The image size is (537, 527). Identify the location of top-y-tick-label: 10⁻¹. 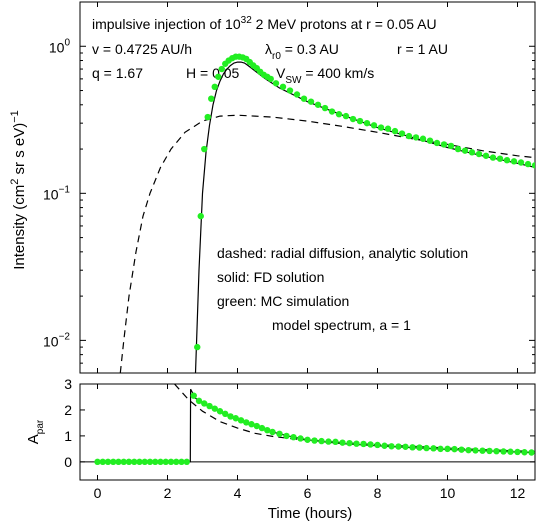
(56, 193).